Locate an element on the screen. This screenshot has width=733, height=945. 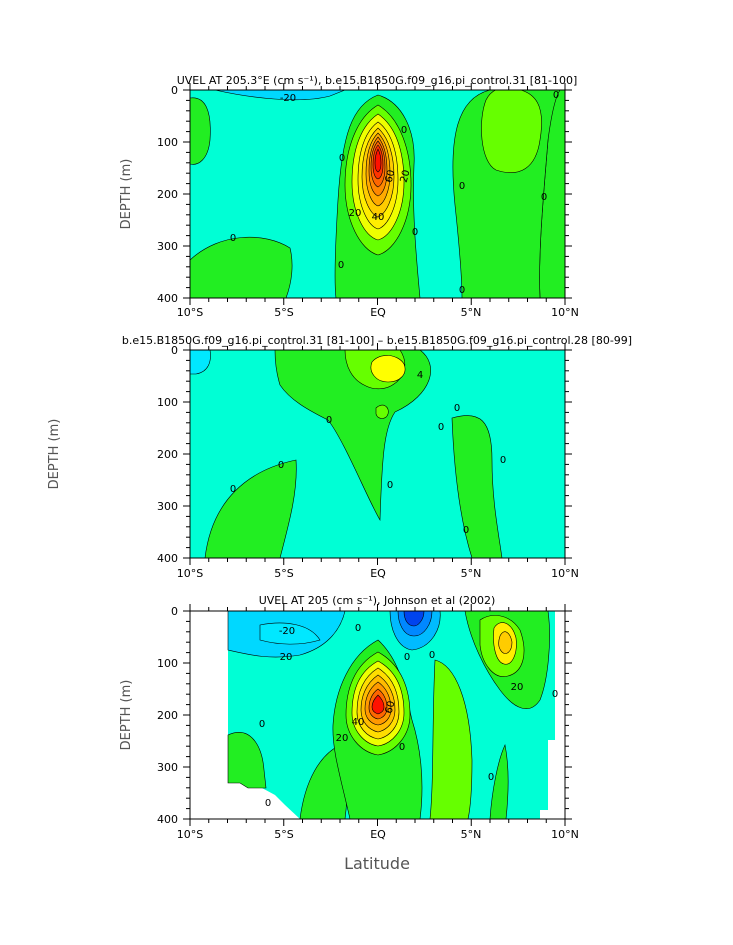
panel-3-y-ticks: 0 100 200 300 400 is located at coordinates (167, 715).